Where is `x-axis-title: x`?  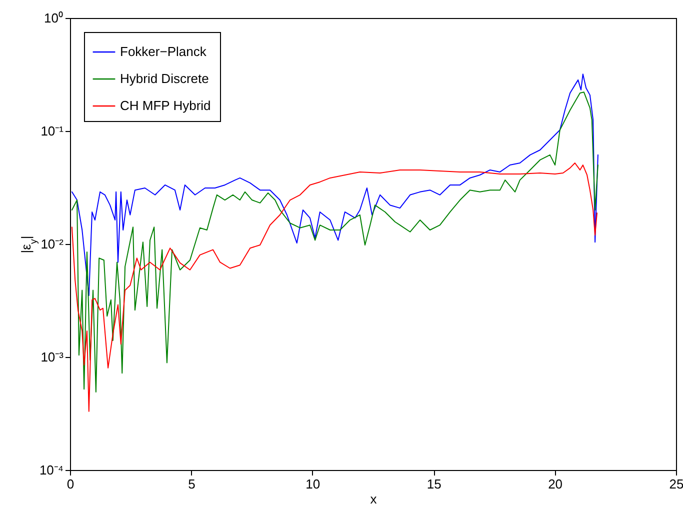 x-axis-title: x is located at coordinates (374, 498).